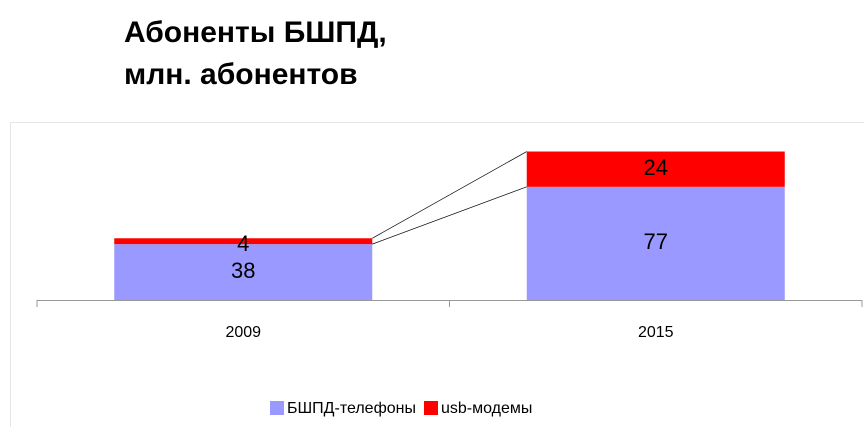 This screenshot has width=864, height=432. Describe the element at coordinates (656, 332) in the screenshot. I see `x-tick-label: 2015` at that location.